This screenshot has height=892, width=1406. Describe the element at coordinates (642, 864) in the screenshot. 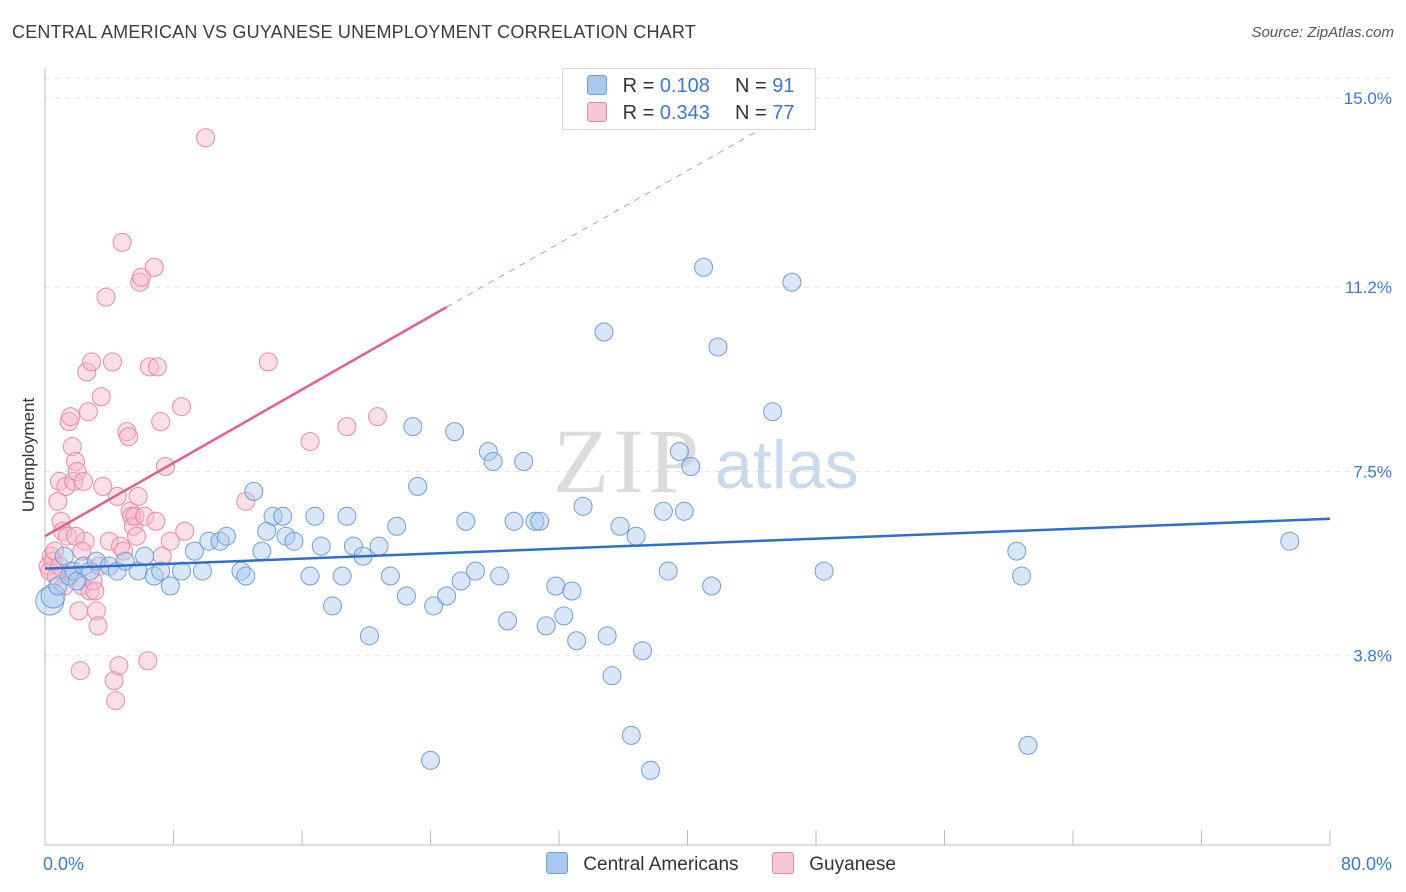

I see `bottom-legend-central: Central Americans` at that location.